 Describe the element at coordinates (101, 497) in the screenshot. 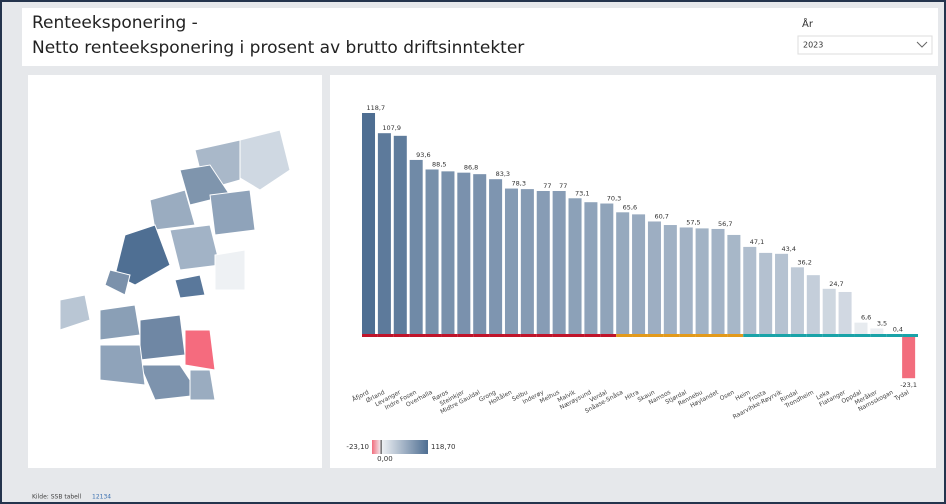

I see `source-link: 12134` at that location.